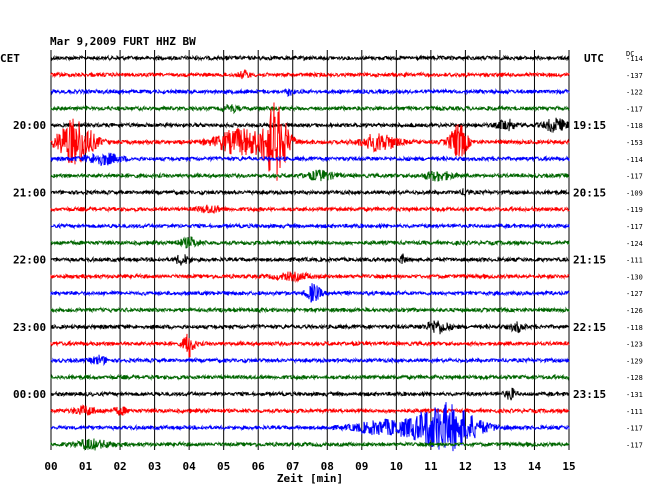  What do you see at coordinates (589, 327) in the screenshot?
I see `right-time-label: 22:15` at bounding box center [589, 327].